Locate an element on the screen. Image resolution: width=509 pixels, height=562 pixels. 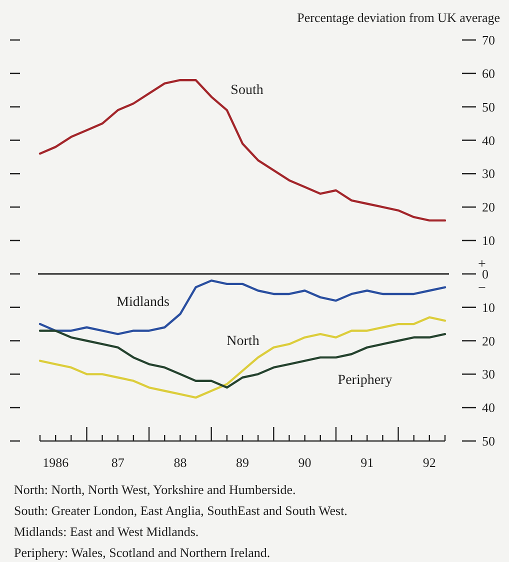
x-tick-label: 89 is located at coordinates (242, 462).